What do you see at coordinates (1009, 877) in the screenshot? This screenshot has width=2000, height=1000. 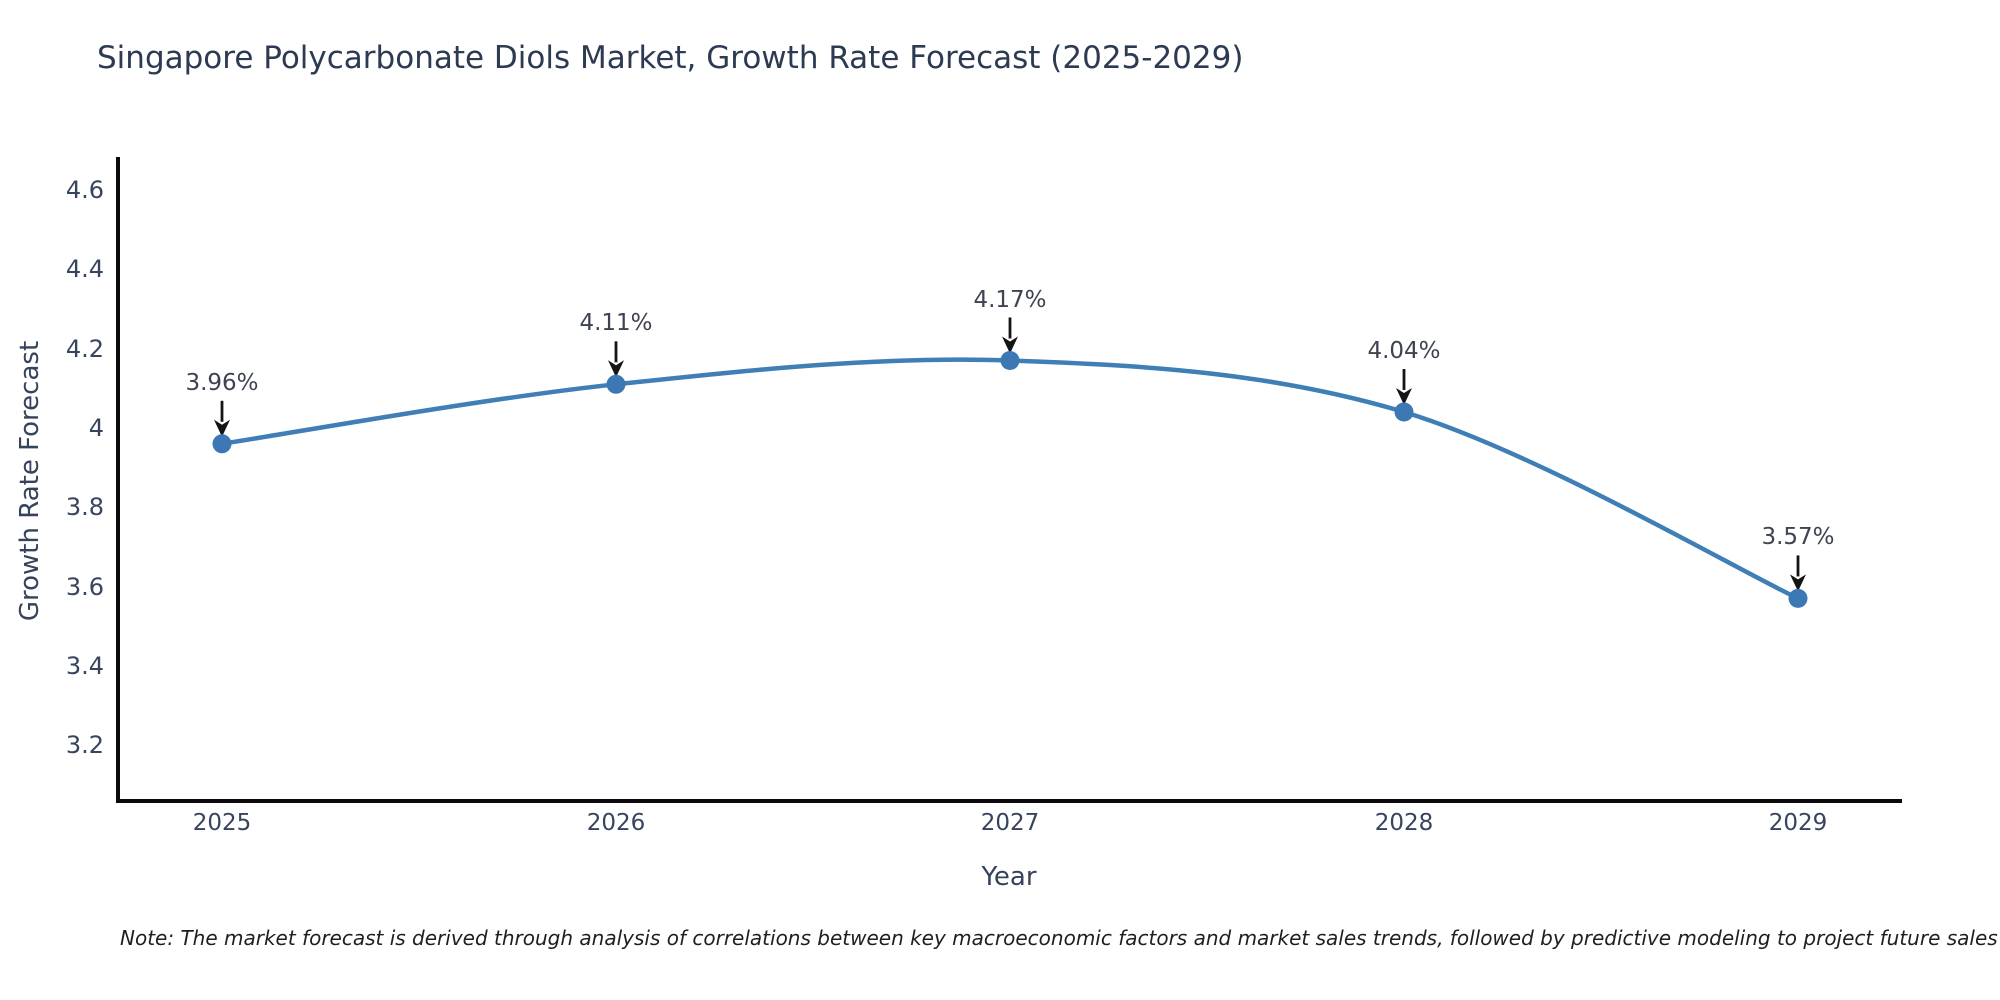 I see `x-axis-title: Year` at bounding box center [1009, 877].